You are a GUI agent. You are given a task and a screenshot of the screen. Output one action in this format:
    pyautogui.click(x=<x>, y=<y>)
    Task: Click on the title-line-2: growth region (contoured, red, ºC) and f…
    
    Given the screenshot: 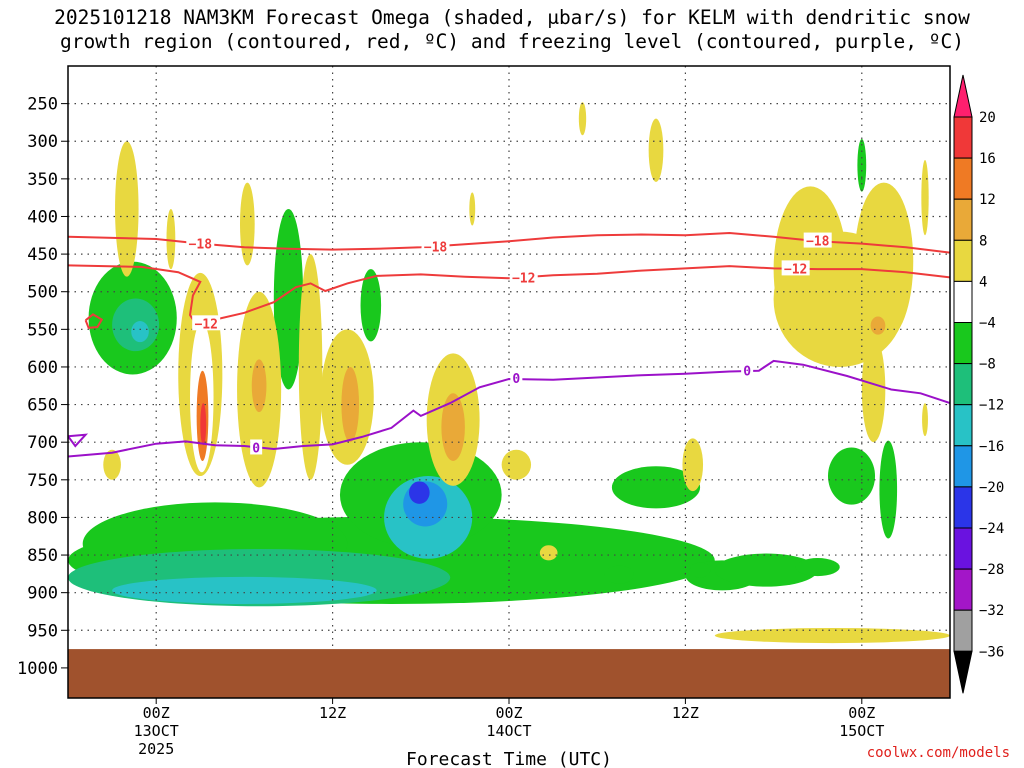 What is the action you would take?
    pyautogui.click(x=512, y=41)
    